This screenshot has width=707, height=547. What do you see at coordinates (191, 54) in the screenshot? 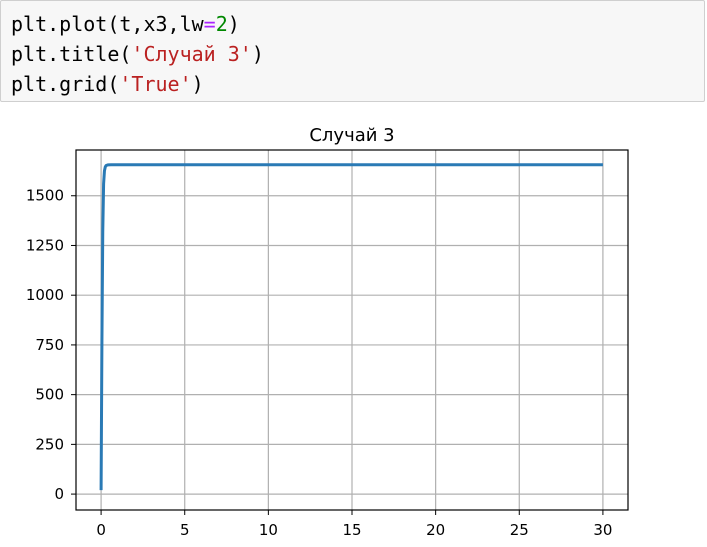
I see `code-token: 'Случай 3'` at bounding box center [191, 54].